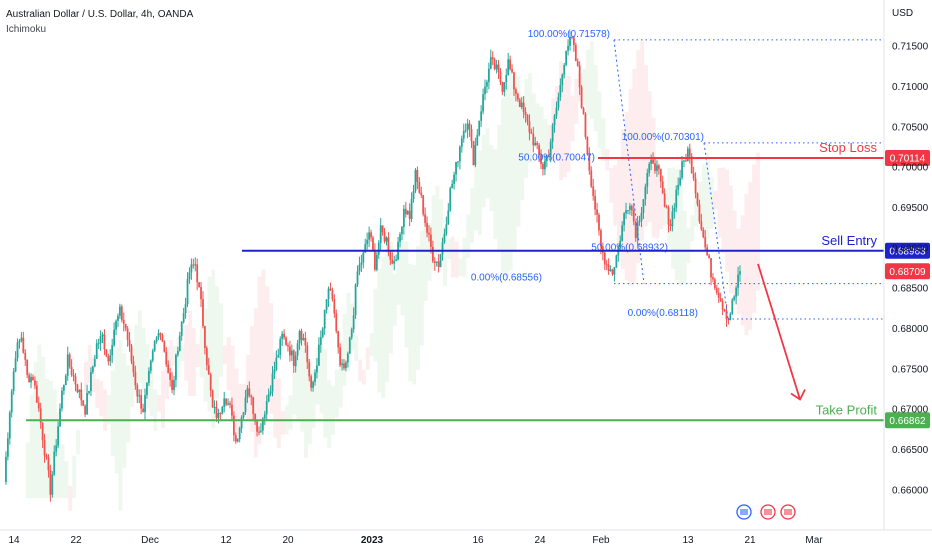 The image size is (932, 550). Describe the element at coordinates (910, 168) in the screenshot. I see `y-tick-label: 0.70000` at that location.